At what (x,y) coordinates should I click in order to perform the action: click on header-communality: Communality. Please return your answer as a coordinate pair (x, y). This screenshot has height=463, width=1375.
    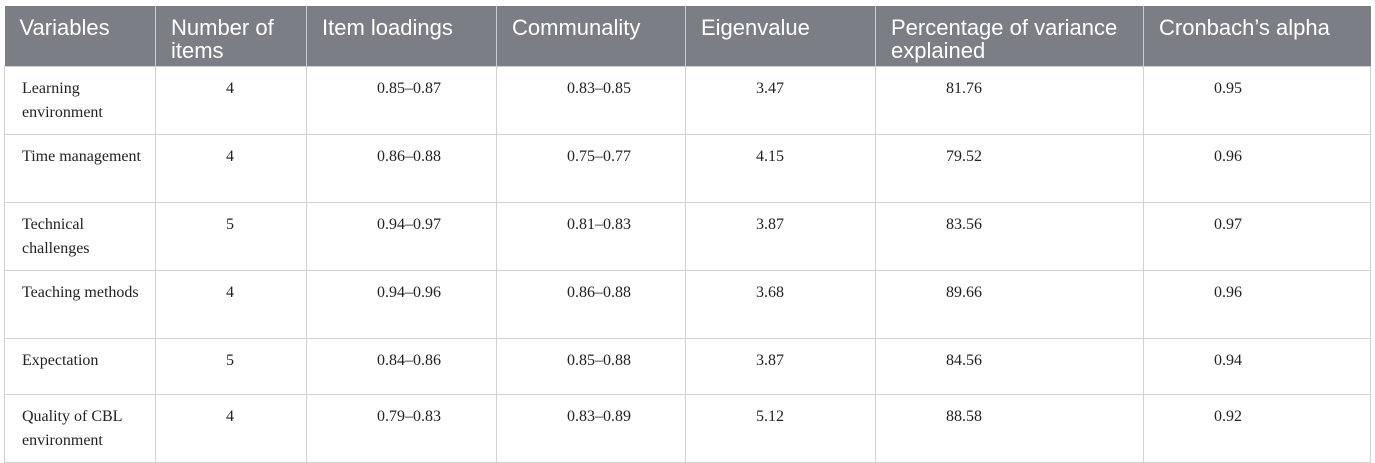
    Looking at the image, I should click on (591, 36).